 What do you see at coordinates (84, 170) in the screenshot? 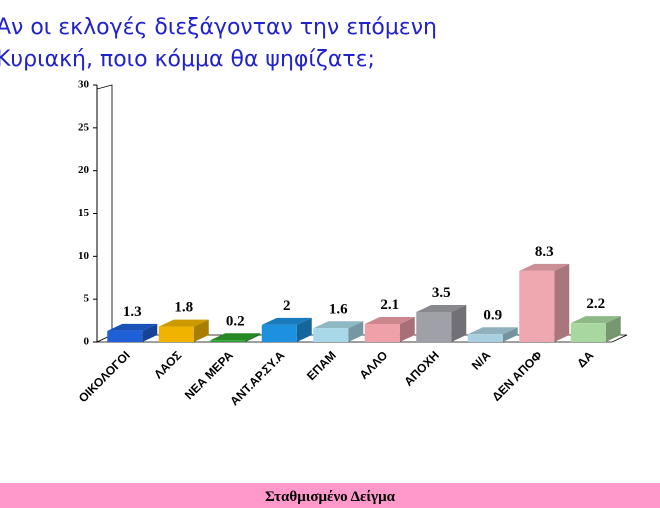
I see `y-tick-label: 20` at bounding box center [84, 170].